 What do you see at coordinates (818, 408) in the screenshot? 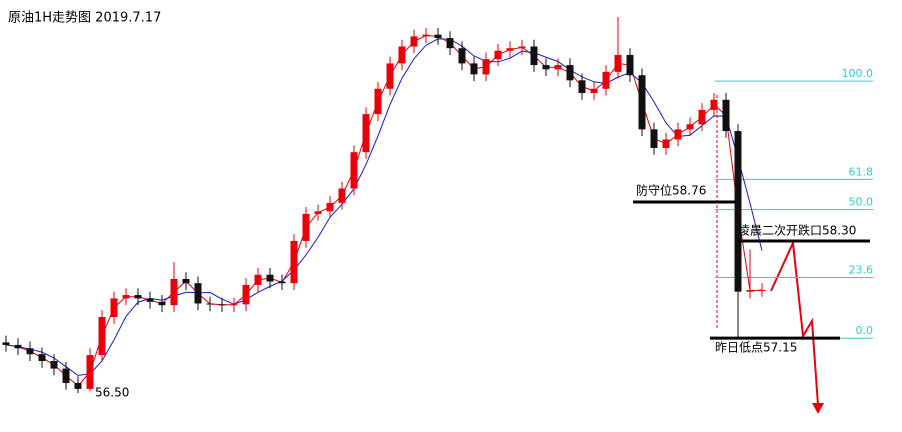
I see `arrow-head` at bounding box center [818, 408].